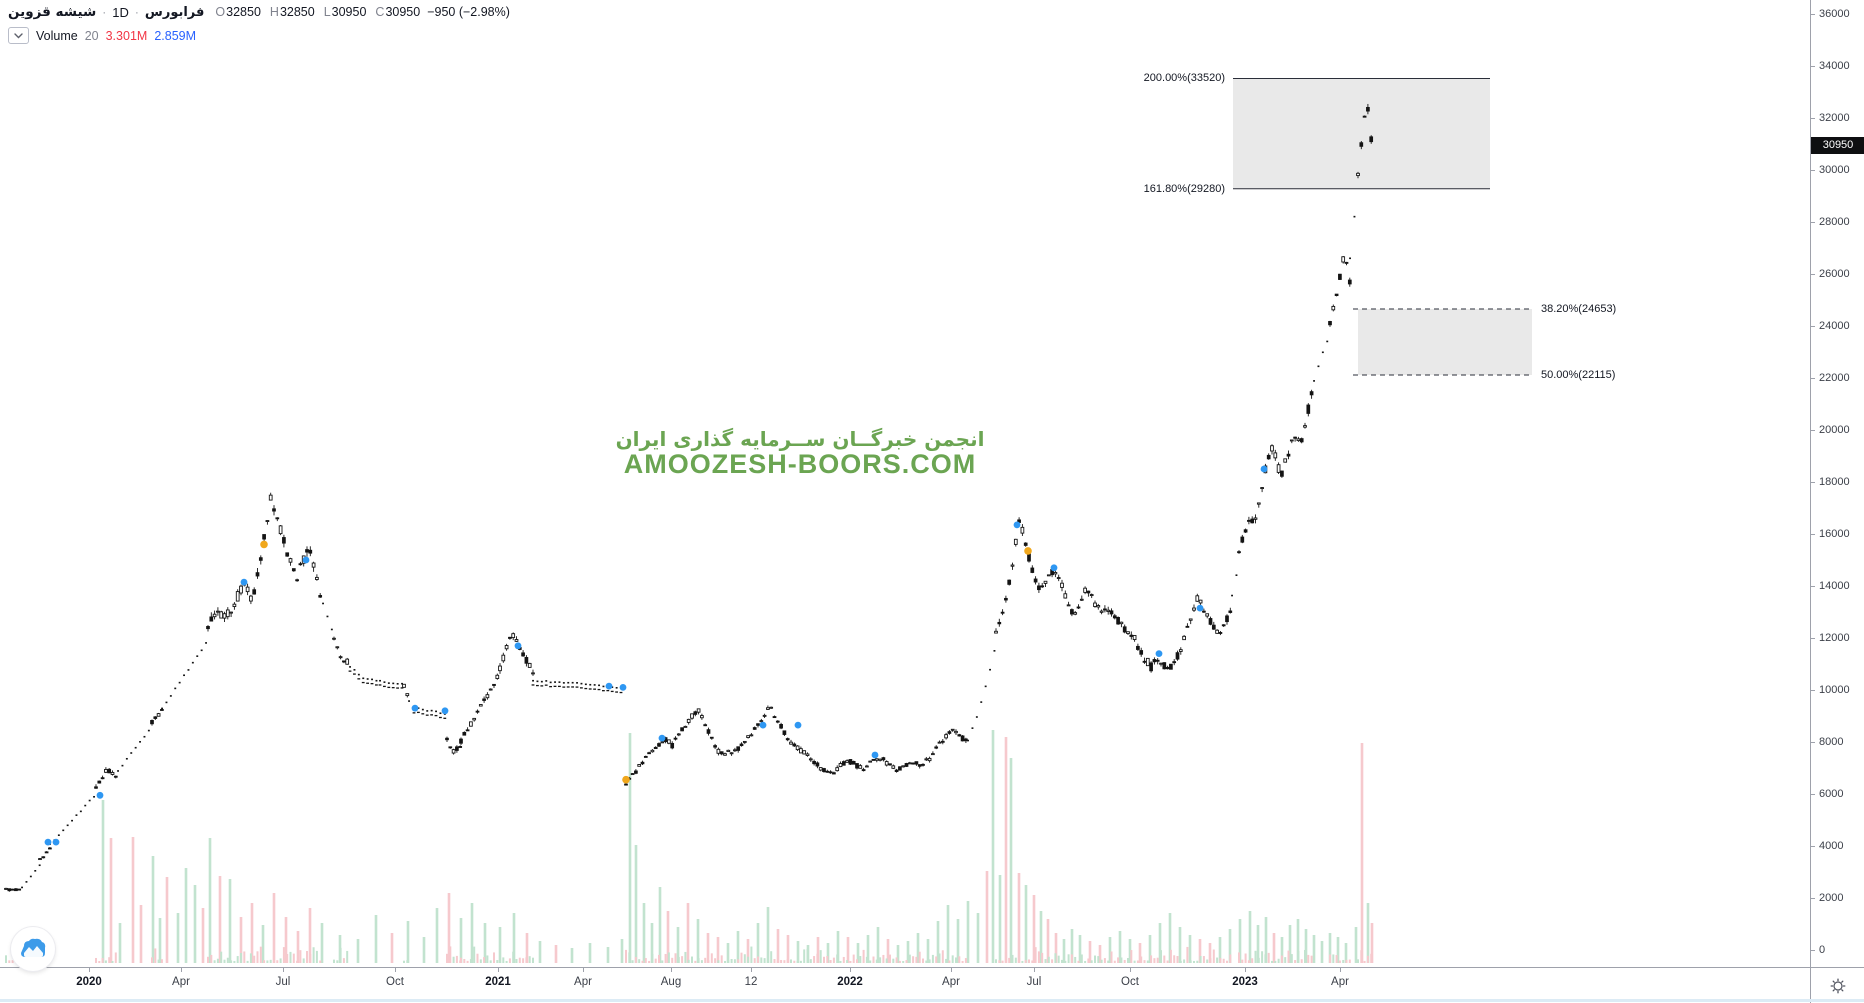  I want to click on price-axis-label: 2000, so click(1831, 898).